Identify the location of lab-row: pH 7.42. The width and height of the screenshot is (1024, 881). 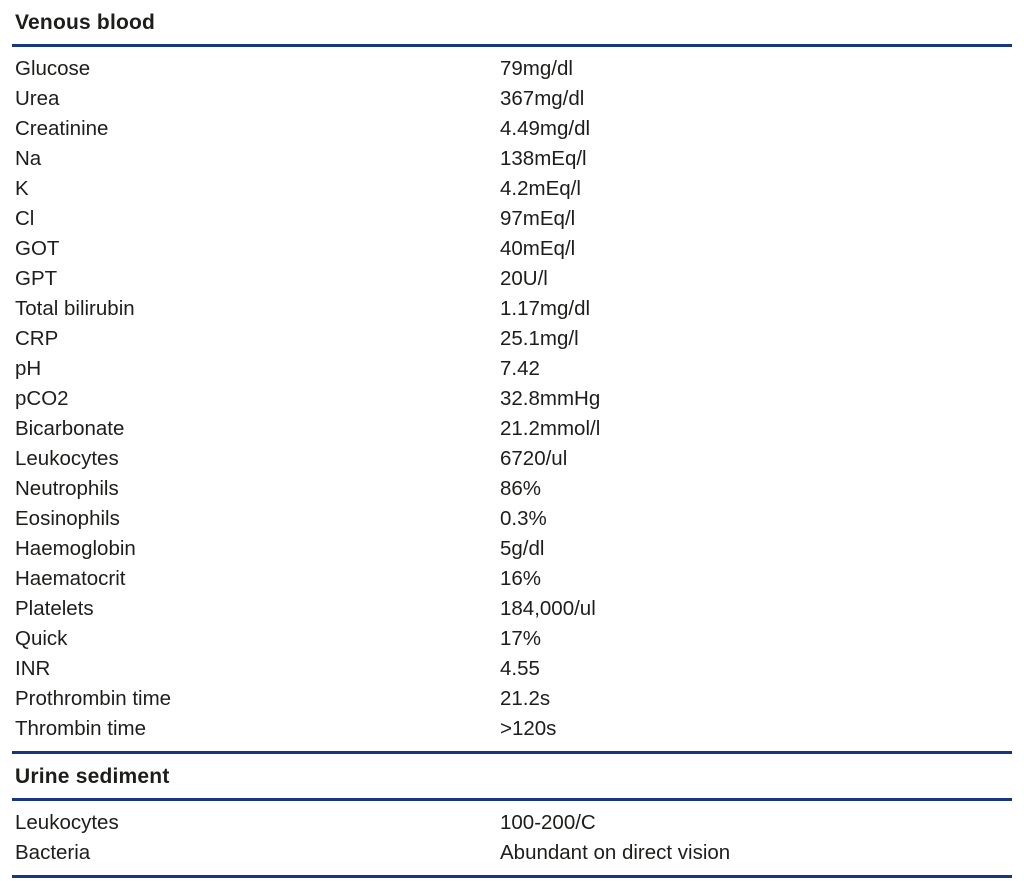
(513, 369).